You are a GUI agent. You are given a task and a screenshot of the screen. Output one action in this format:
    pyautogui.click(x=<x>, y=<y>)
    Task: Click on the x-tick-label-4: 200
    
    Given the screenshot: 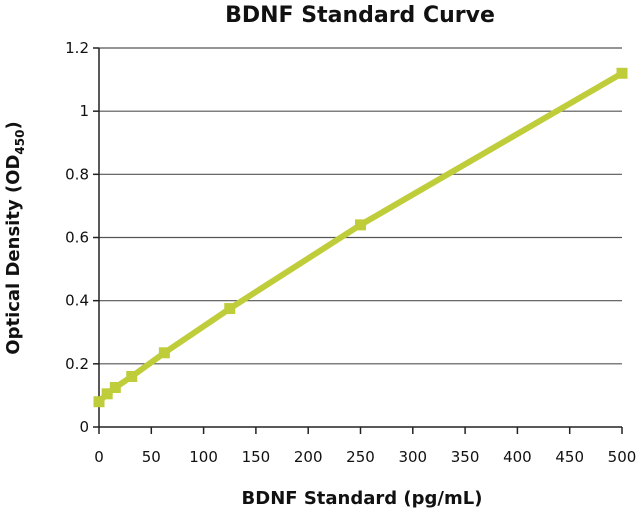 What is the action you would take?
    pyautogui.click(x=308, y=457)
    